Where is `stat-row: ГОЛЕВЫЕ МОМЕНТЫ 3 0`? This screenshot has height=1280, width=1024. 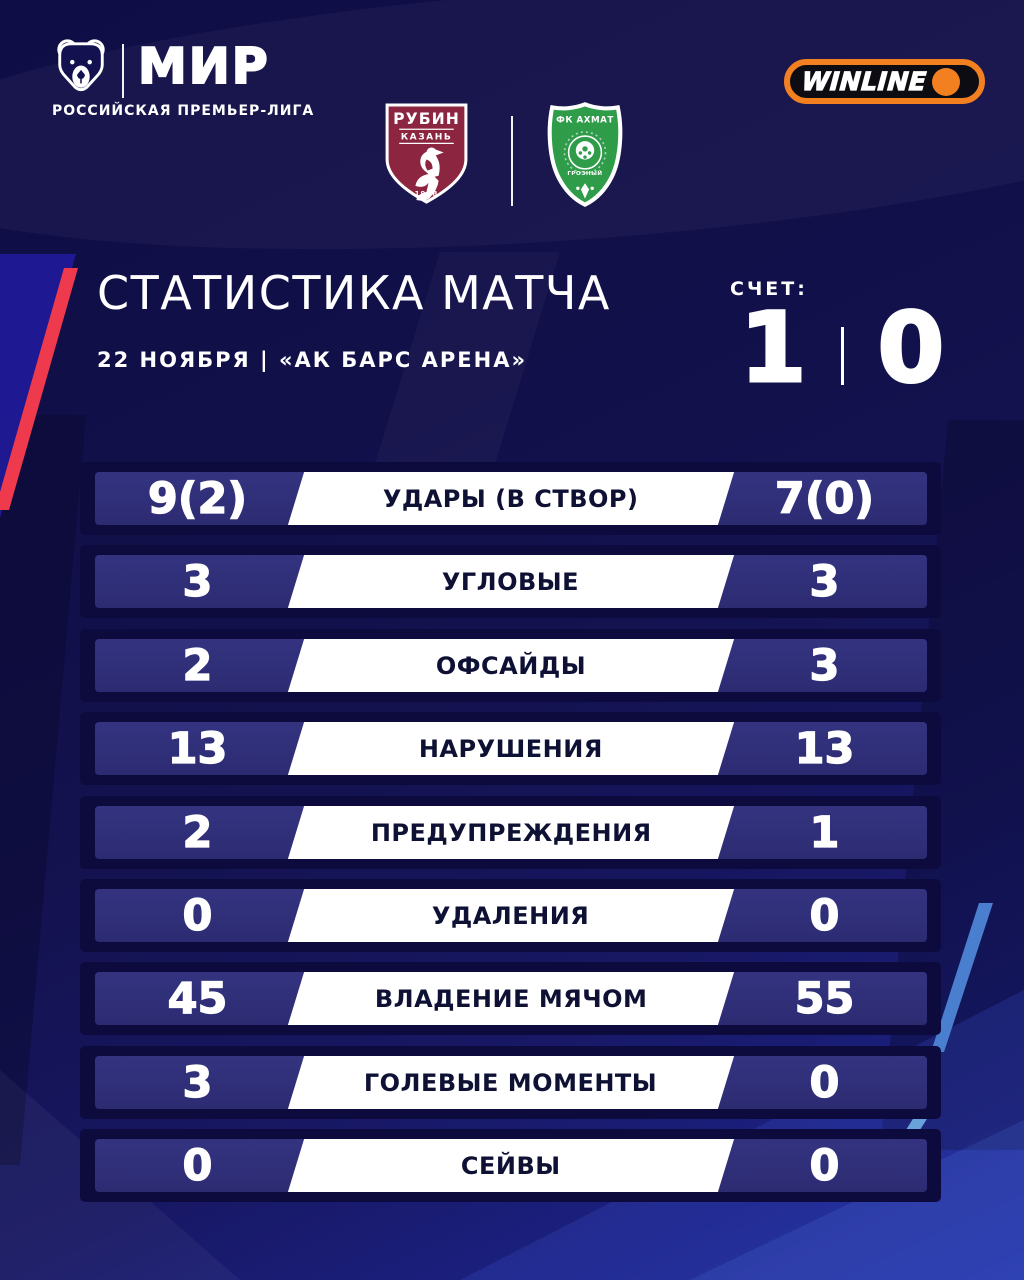
stat-row: ГОЛЕВЫЕ МОМЕНТЫ 3 0 is located at coordinates (512, 1082).